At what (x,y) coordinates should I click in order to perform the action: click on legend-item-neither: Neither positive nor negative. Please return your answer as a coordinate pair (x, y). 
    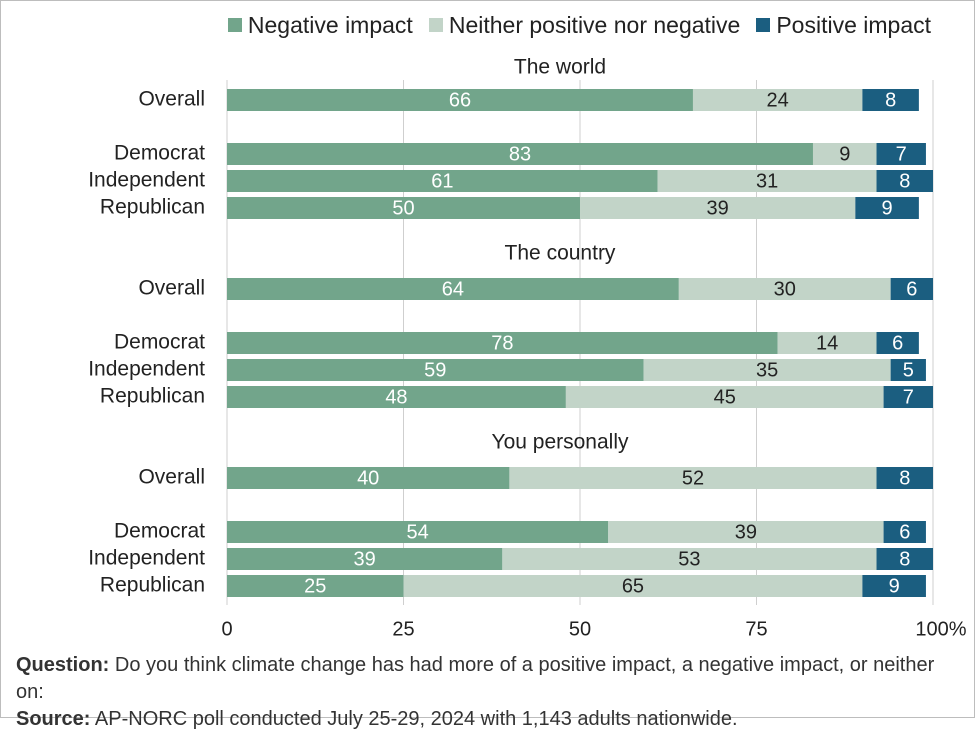
    Looking at the image, I should click on (584, 25).